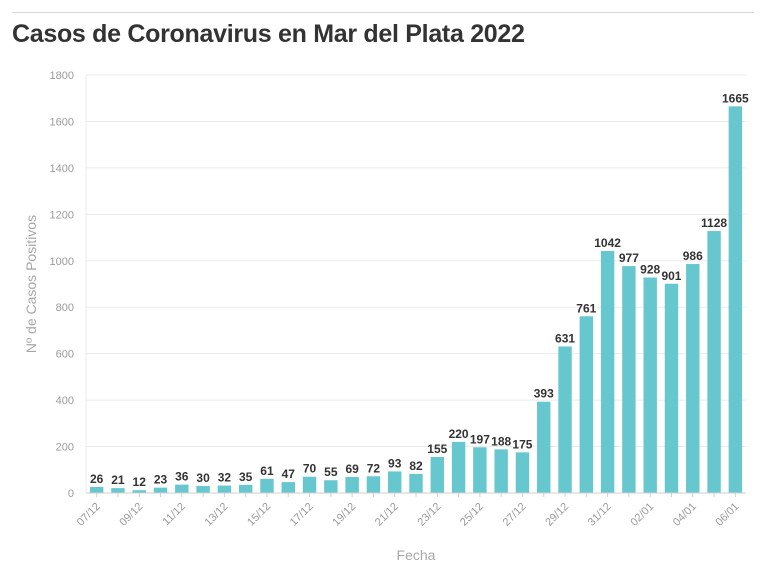 This screenshot has height=575, width=766. I want to click on x-tick-label: 13/12, so click(217, 515).